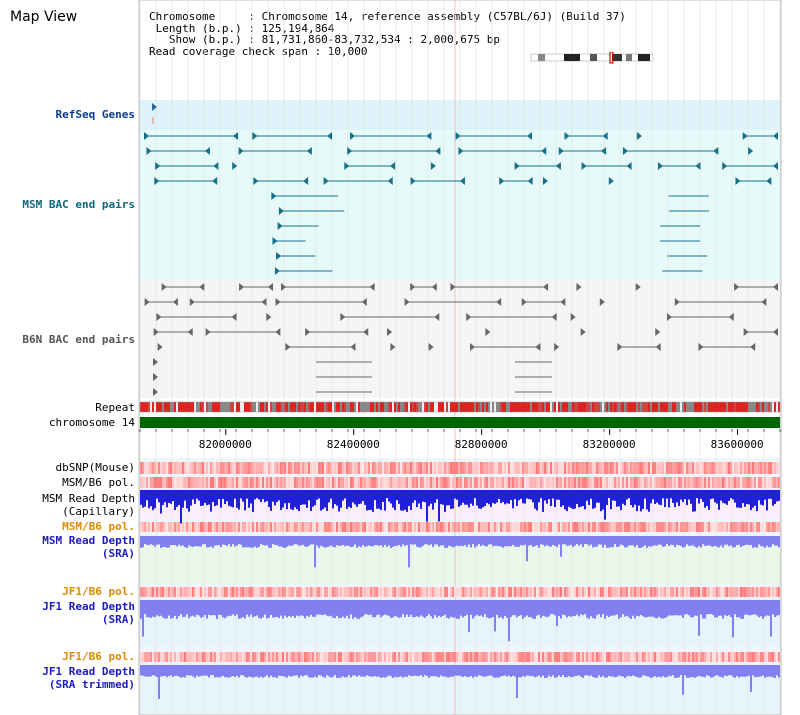  I want to click on label-msm-b6-pol-2: MSM/B6 pol., so click(98, 526).